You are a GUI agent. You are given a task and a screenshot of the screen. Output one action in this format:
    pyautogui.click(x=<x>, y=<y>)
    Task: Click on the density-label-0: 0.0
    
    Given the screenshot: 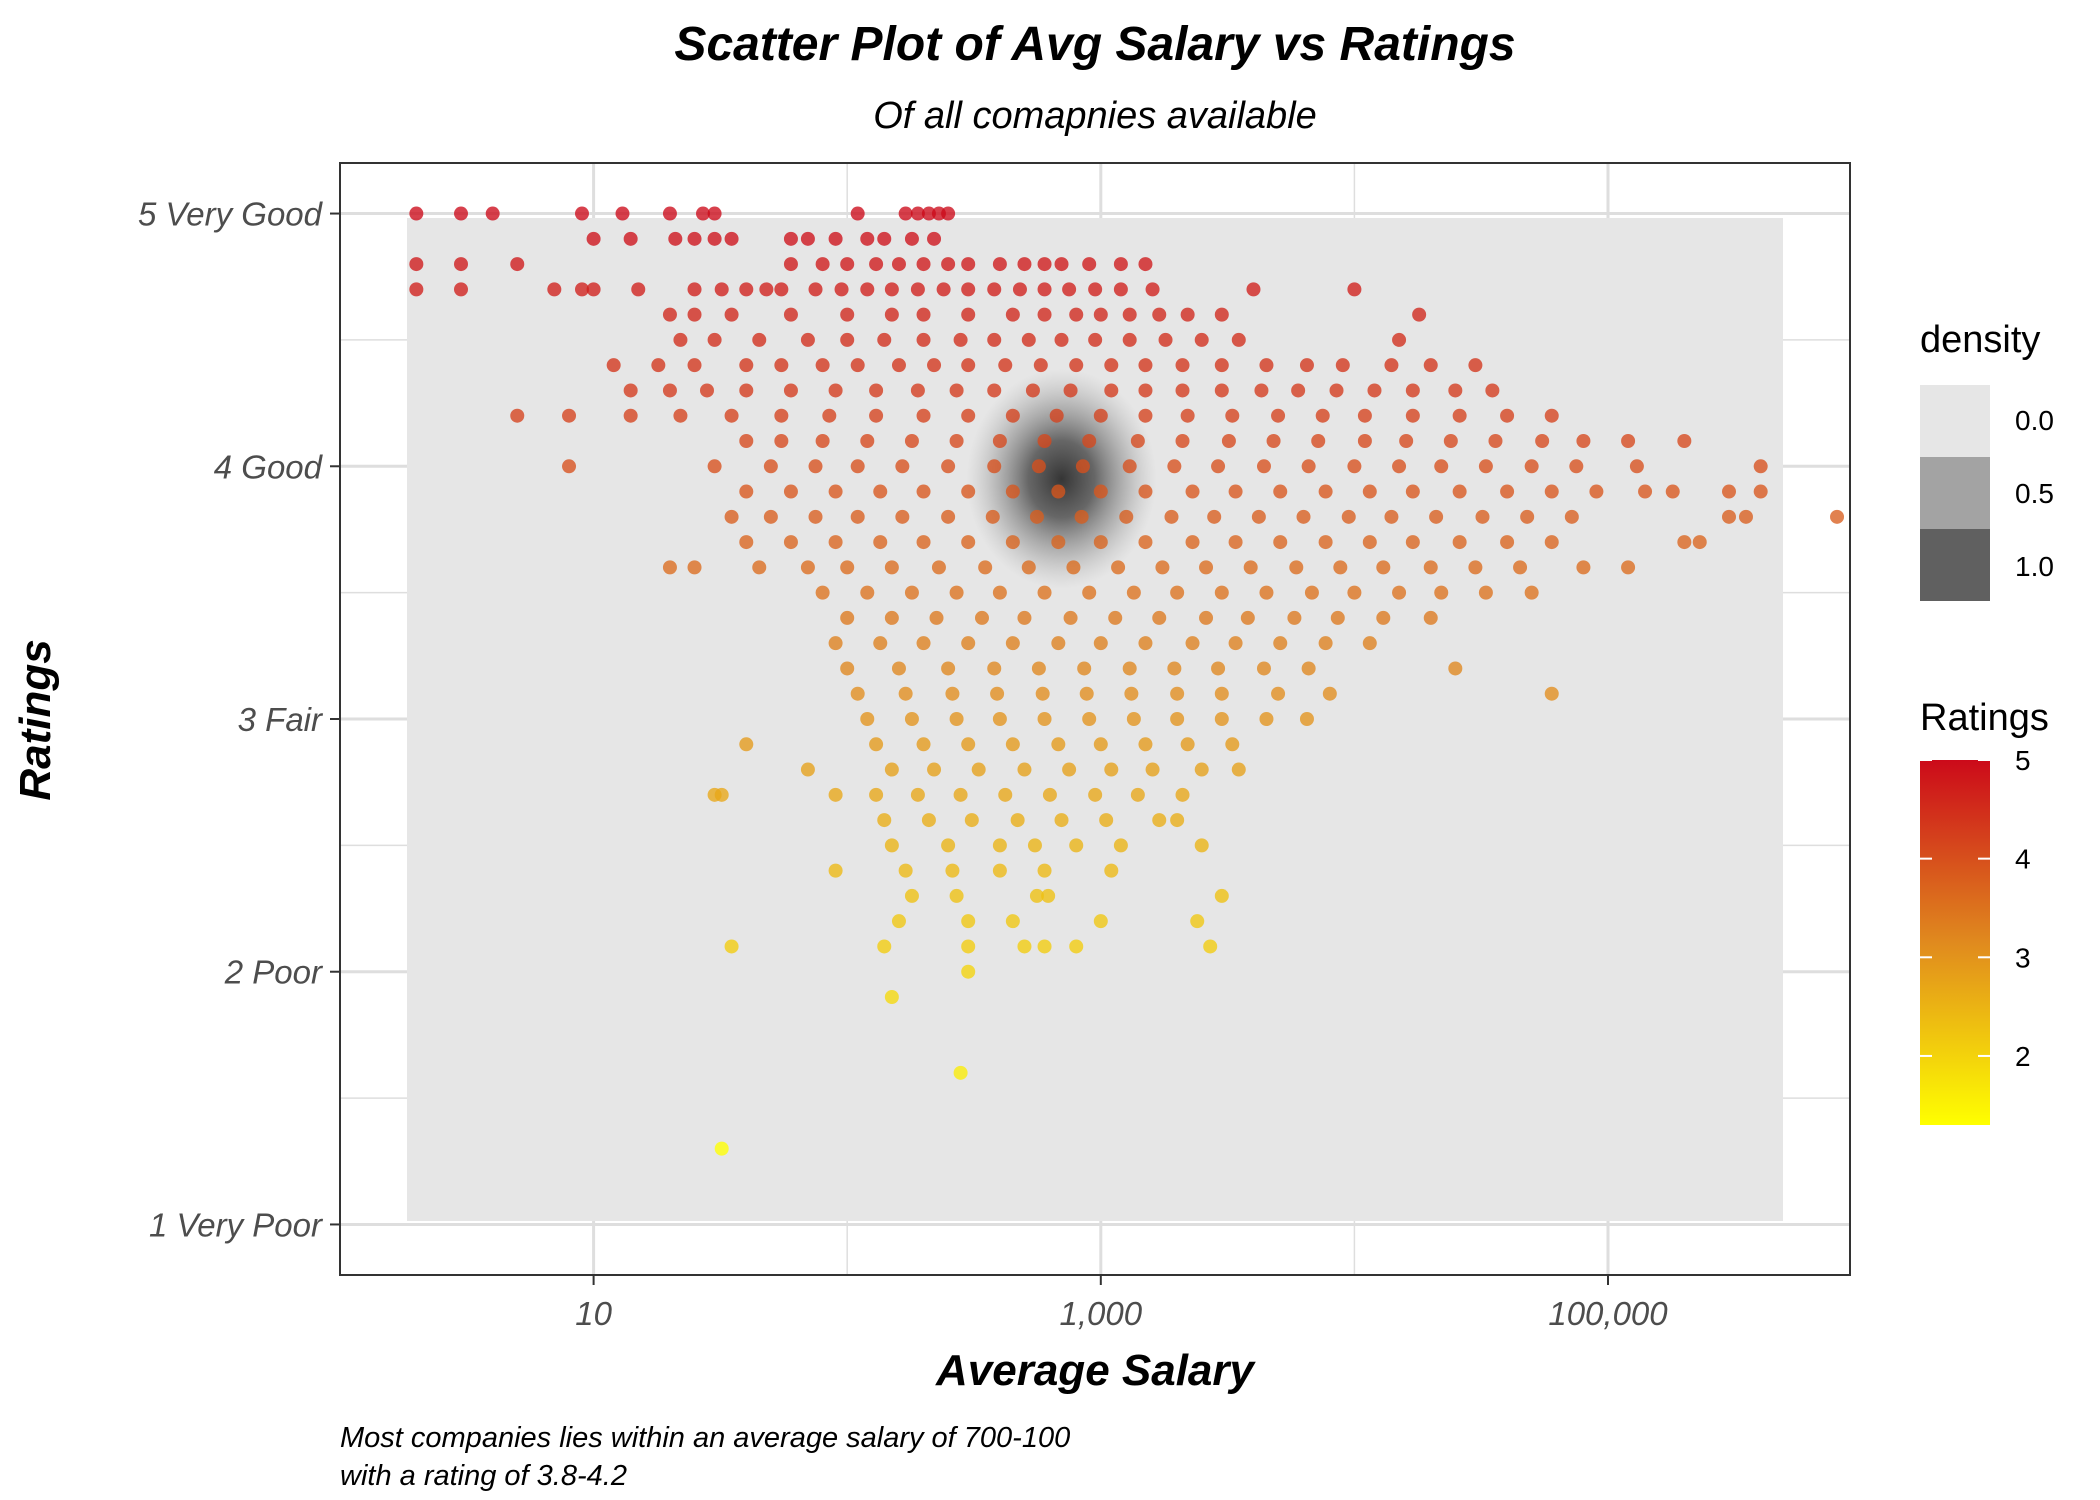 What is the action you would take?
    pyautogui.click(x=2034, y=420)
    